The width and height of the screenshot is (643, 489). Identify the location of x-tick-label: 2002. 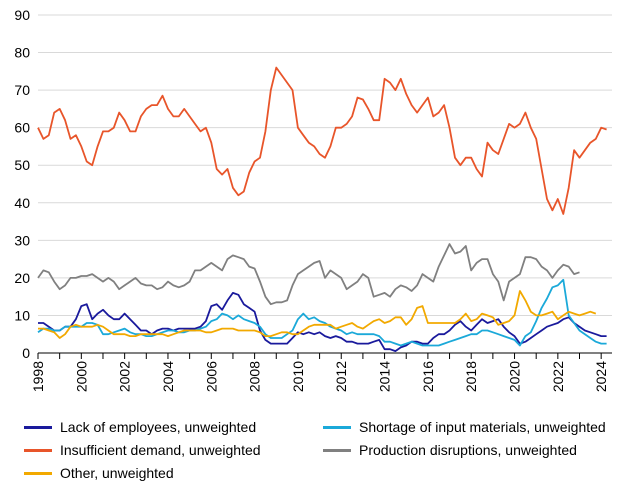
(125, 376).